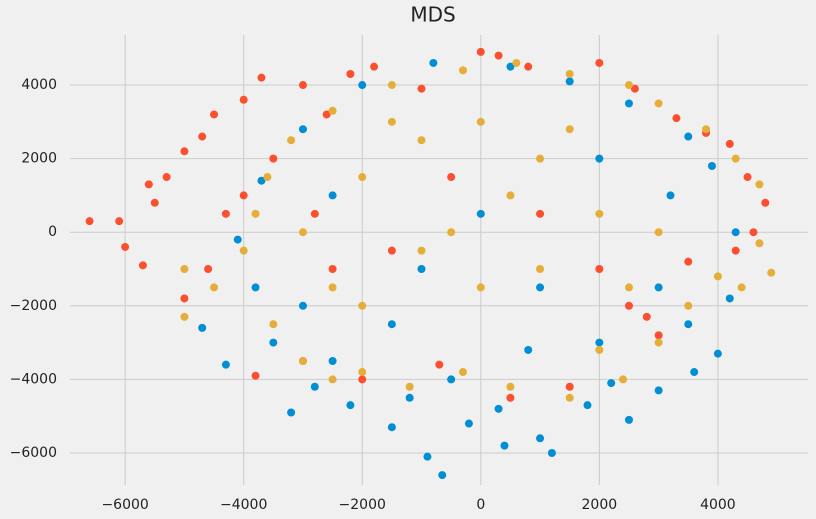 This screenshot has width=816, height=519. I want to click on y-tick-label: 2000, so click(39, 159).